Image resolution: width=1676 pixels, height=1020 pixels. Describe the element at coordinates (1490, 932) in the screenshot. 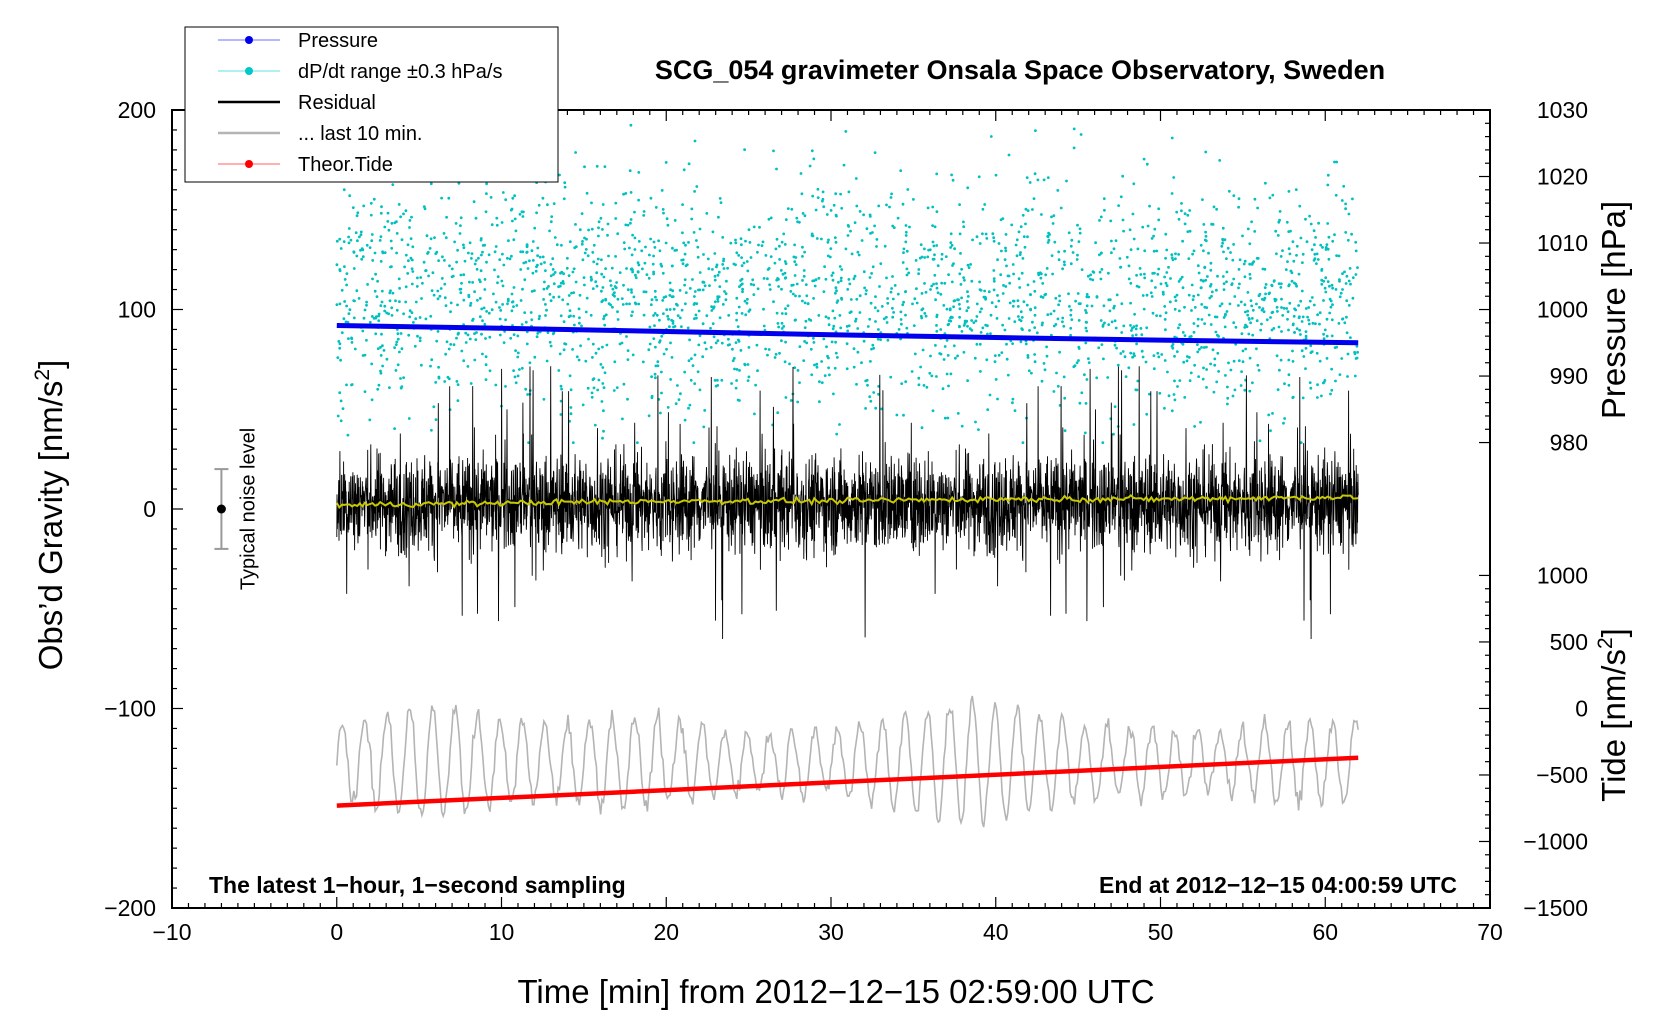

I see `x-tick-label: 70` at that location.